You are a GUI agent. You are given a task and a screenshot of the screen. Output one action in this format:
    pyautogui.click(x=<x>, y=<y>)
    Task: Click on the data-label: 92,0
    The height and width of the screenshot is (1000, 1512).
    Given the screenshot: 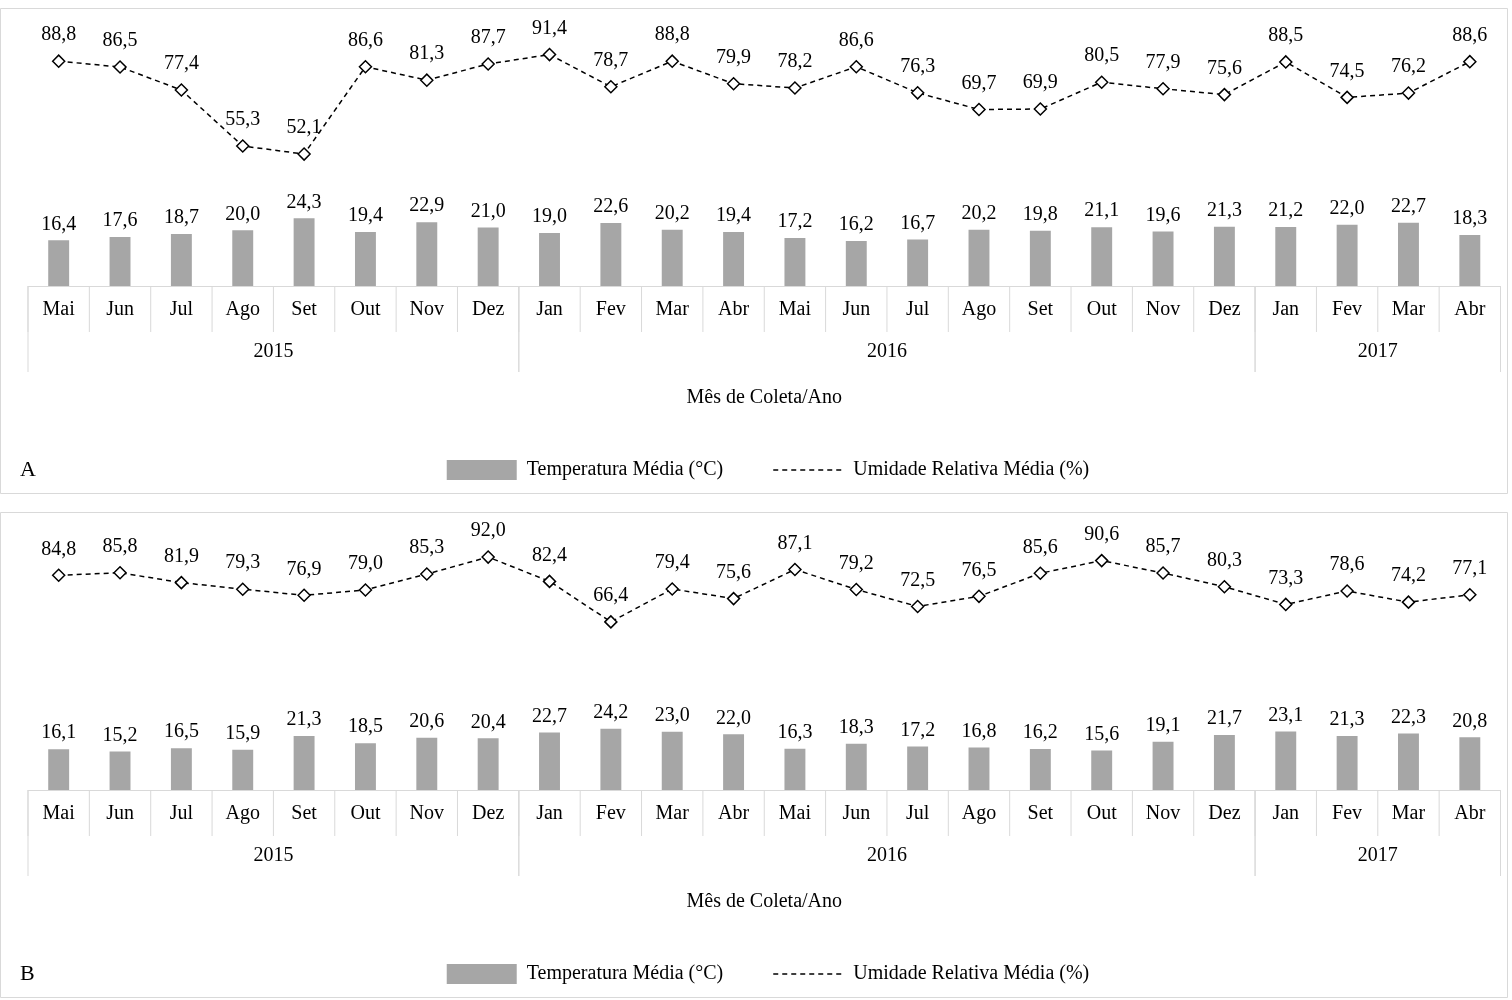 What is the action you would take?
    pyautogui.click(x=488, y=529)
    